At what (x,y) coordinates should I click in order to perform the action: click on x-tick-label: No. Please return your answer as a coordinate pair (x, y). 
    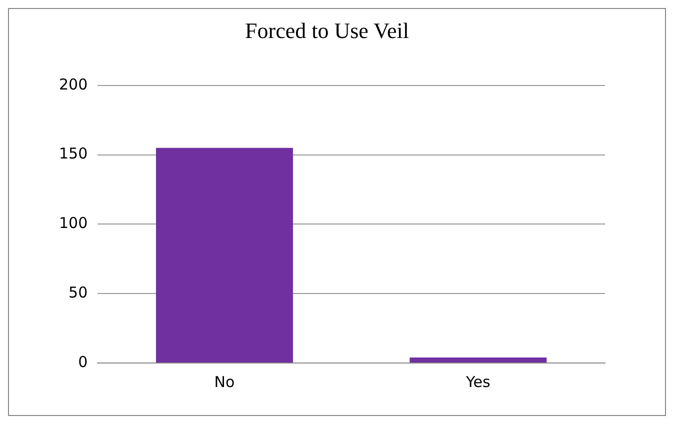
    Looking at the image, I should click on (224, 381).